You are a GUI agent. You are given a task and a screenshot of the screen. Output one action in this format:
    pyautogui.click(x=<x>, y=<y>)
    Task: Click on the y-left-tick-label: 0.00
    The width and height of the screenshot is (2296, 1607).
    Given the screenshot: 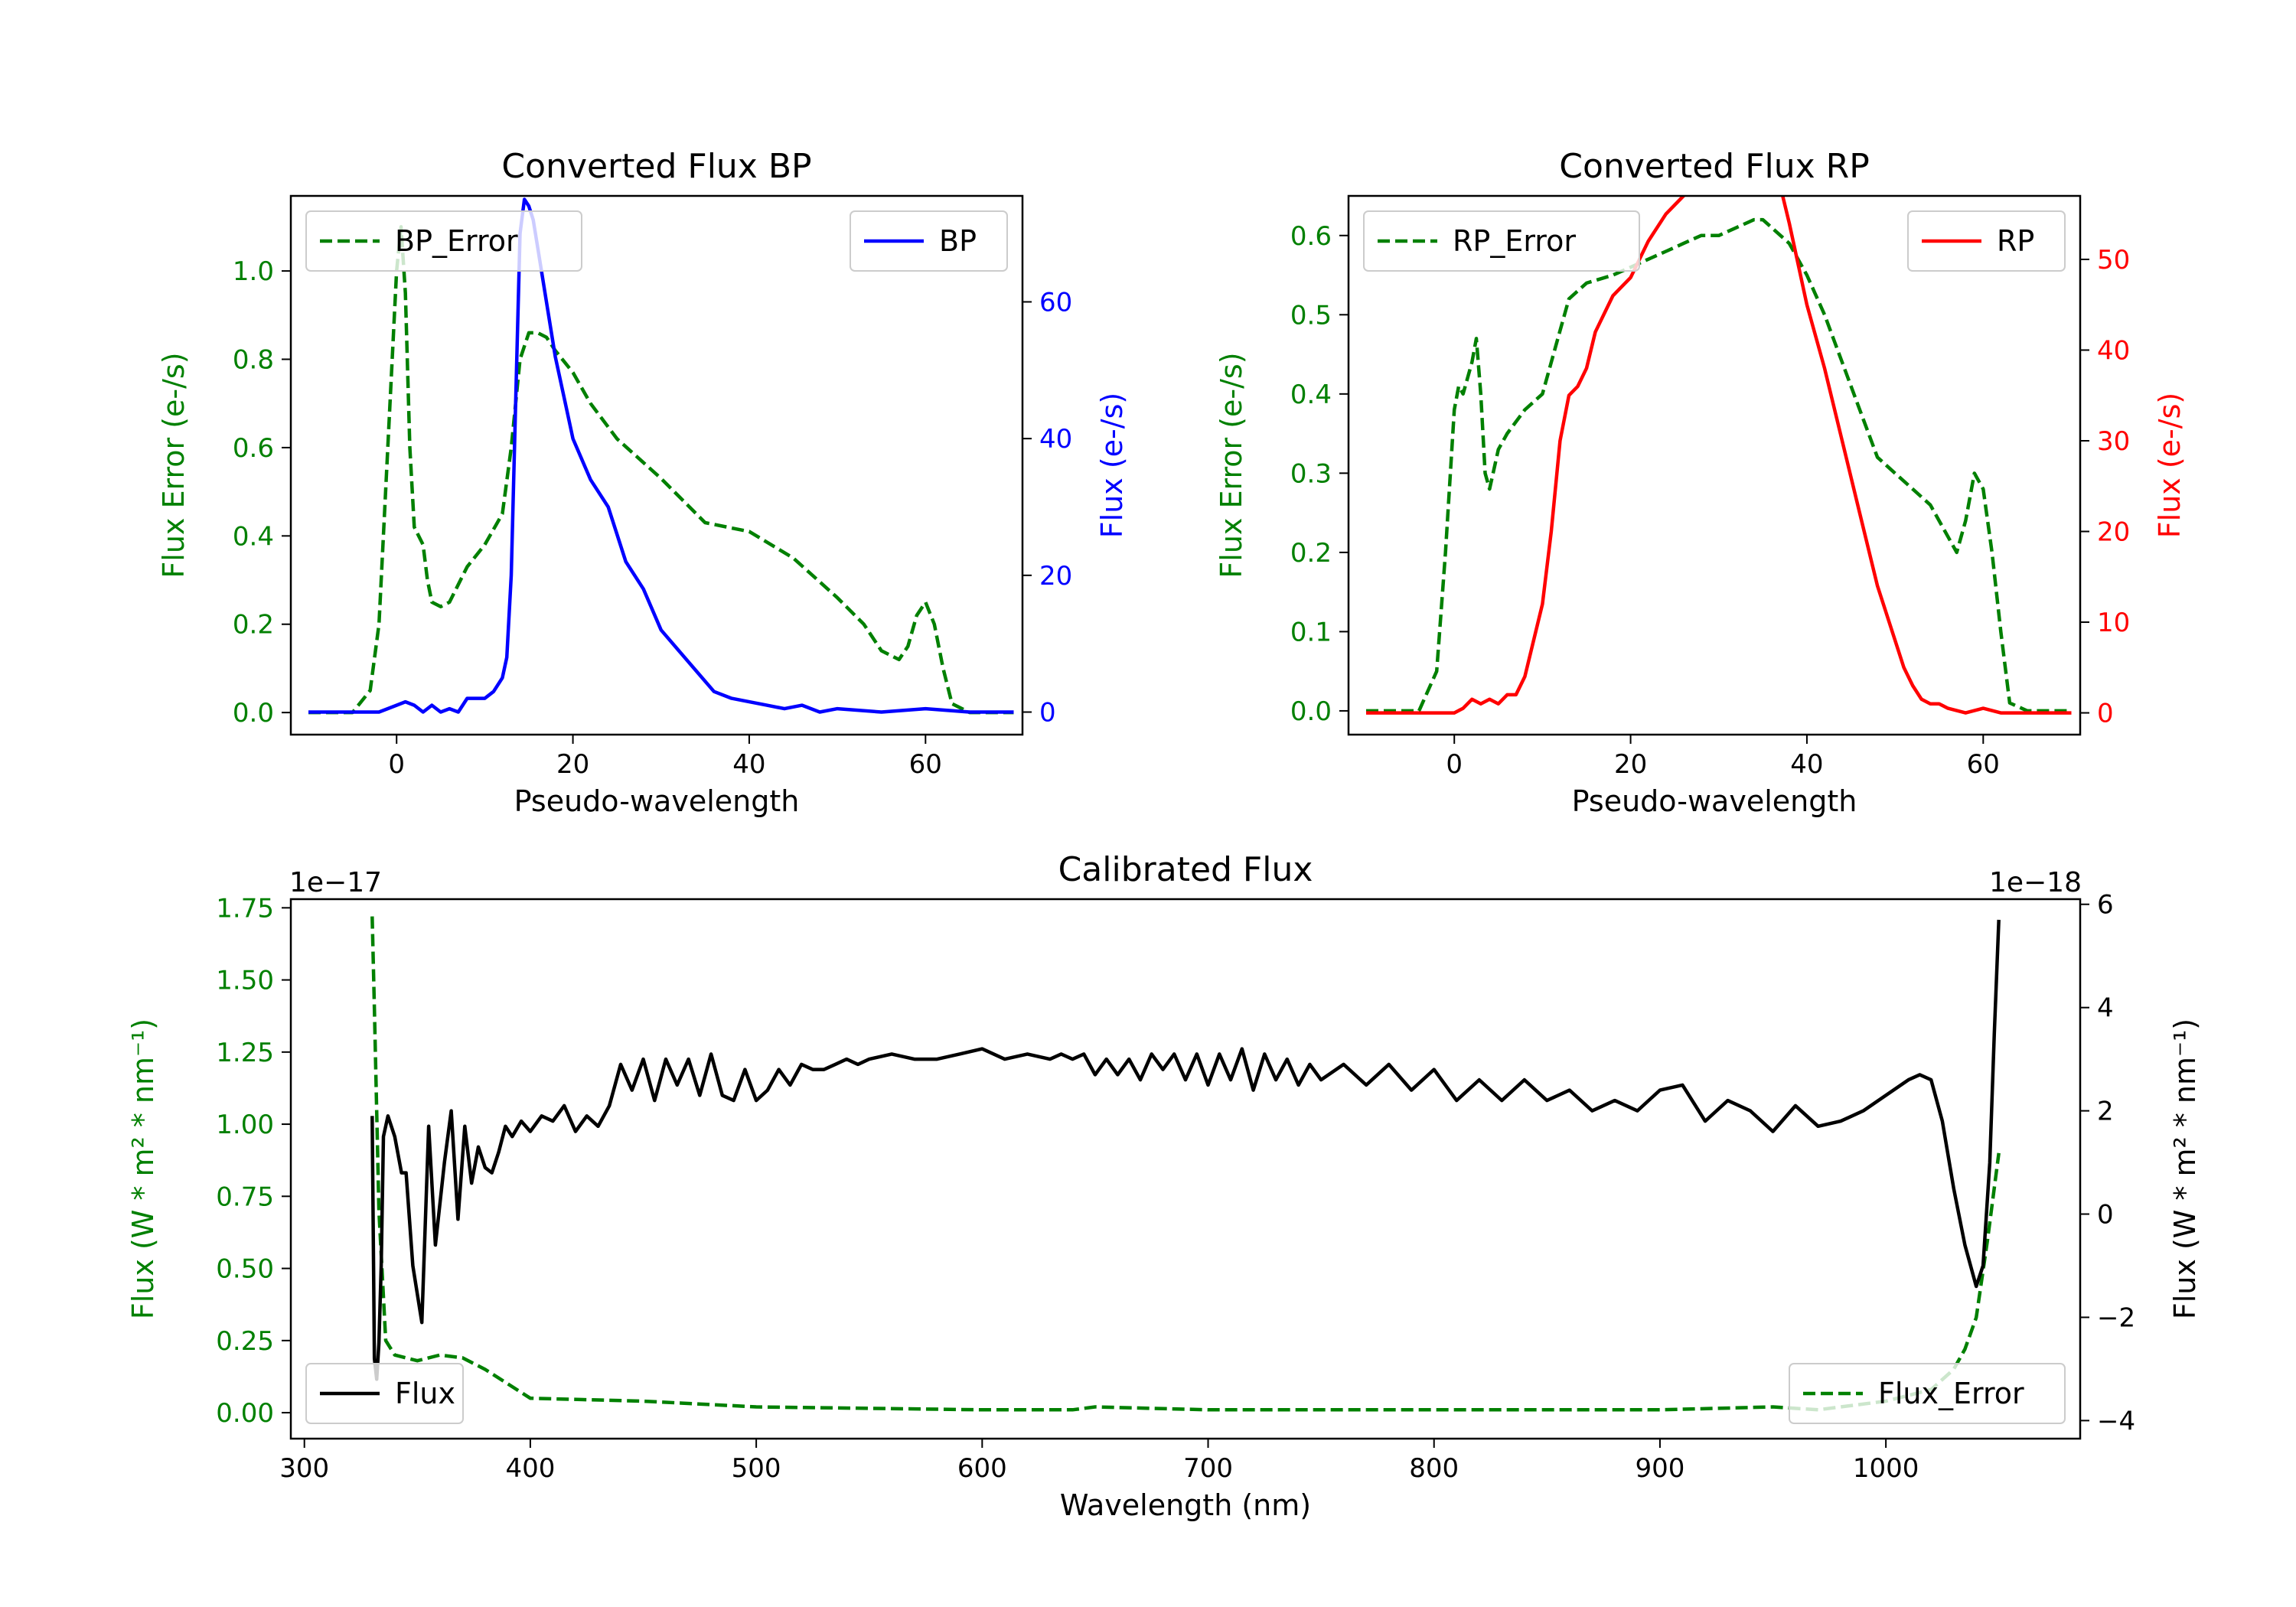 What is the action you would take?
    pyautogui.click(x=245, y=1413)
    